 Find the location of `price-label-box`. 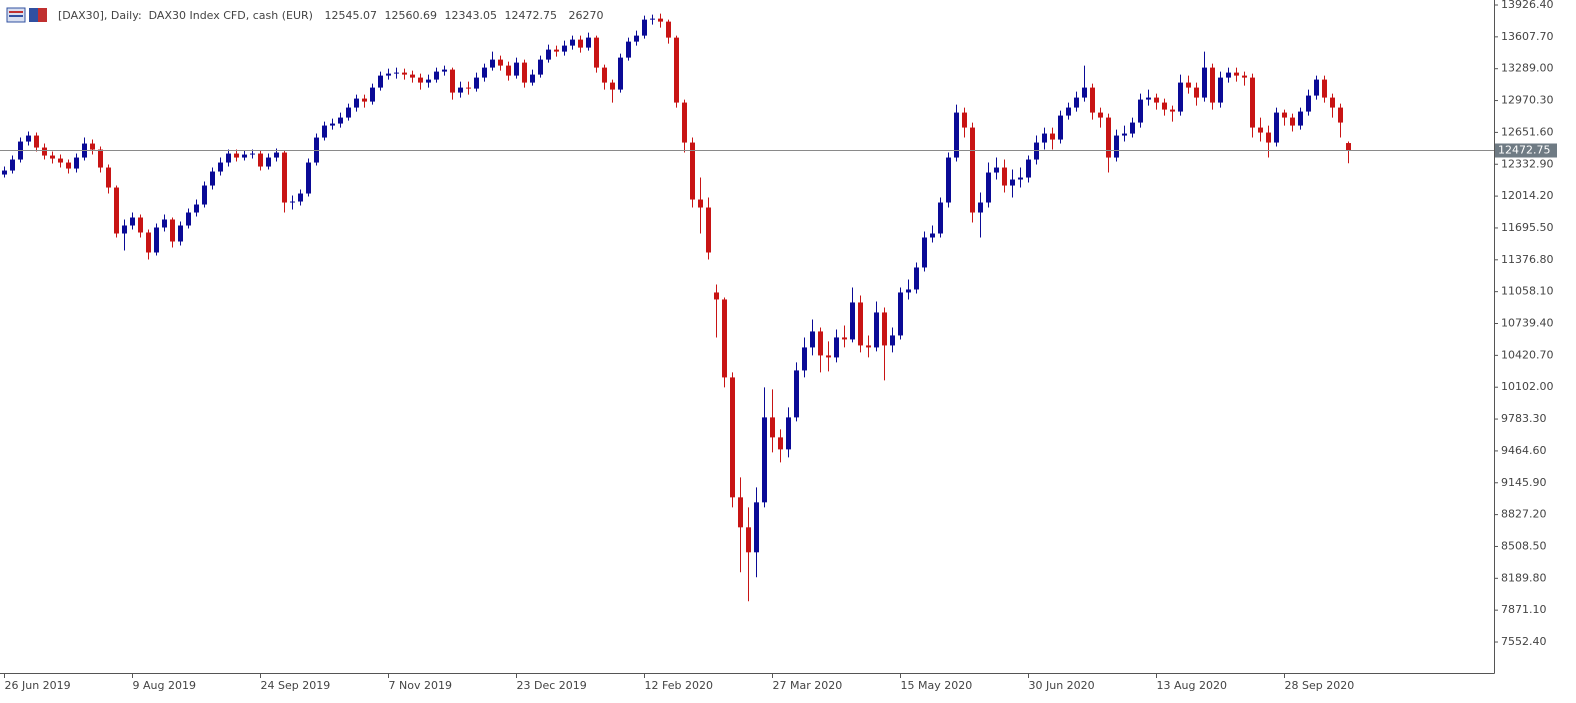

price-label-box is located at coordinates (1526, 150).